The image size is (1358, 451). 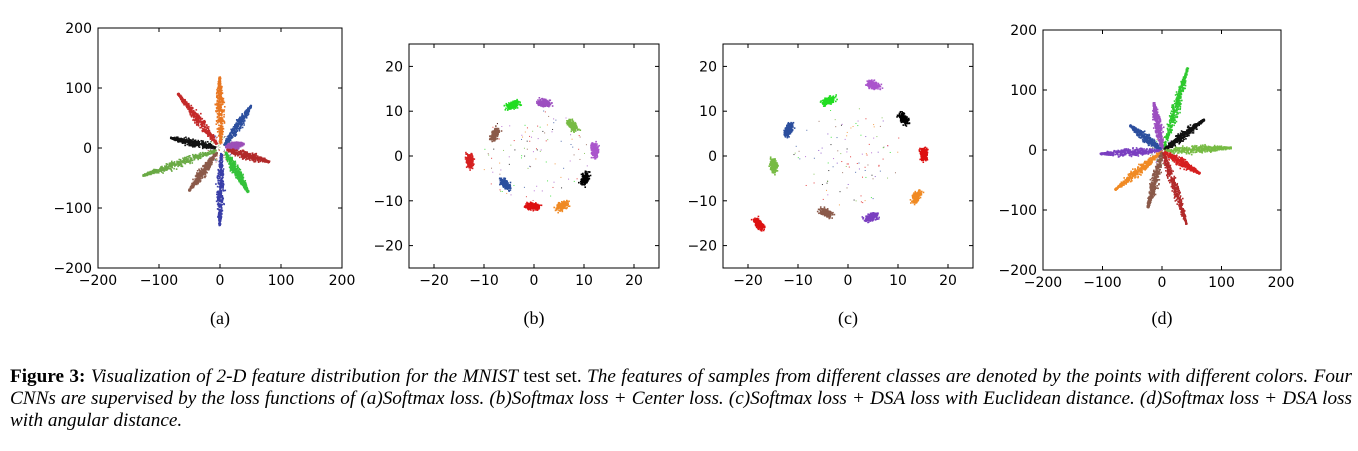 I want to click on scatter-background-points, so click(x=846, y=157).